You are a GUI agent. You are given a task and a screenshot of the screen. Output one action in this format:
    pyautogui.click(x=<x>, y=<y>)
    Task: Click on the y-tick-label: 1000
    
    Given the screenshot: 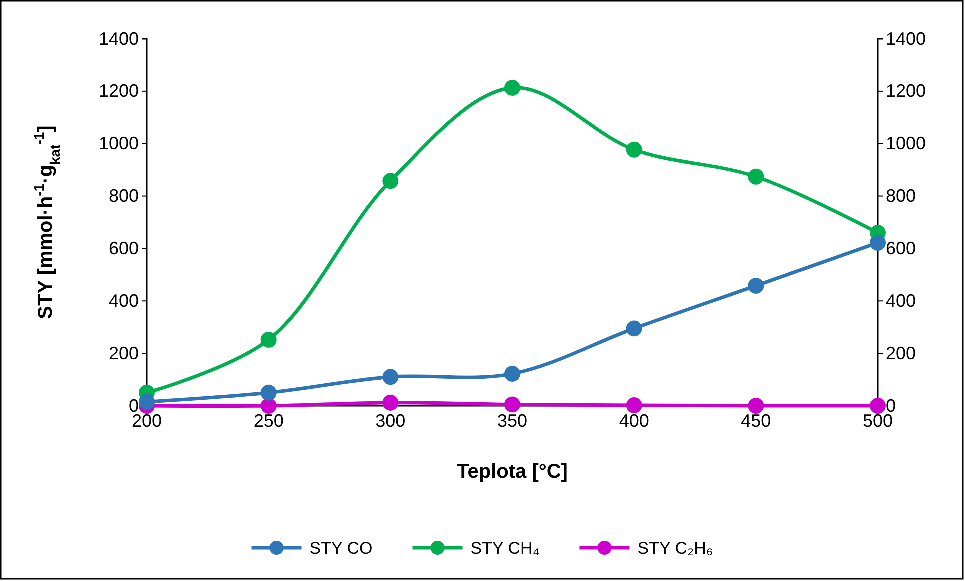 What is the action you would take?
    pyautogui.click(x=118, y=144)
    